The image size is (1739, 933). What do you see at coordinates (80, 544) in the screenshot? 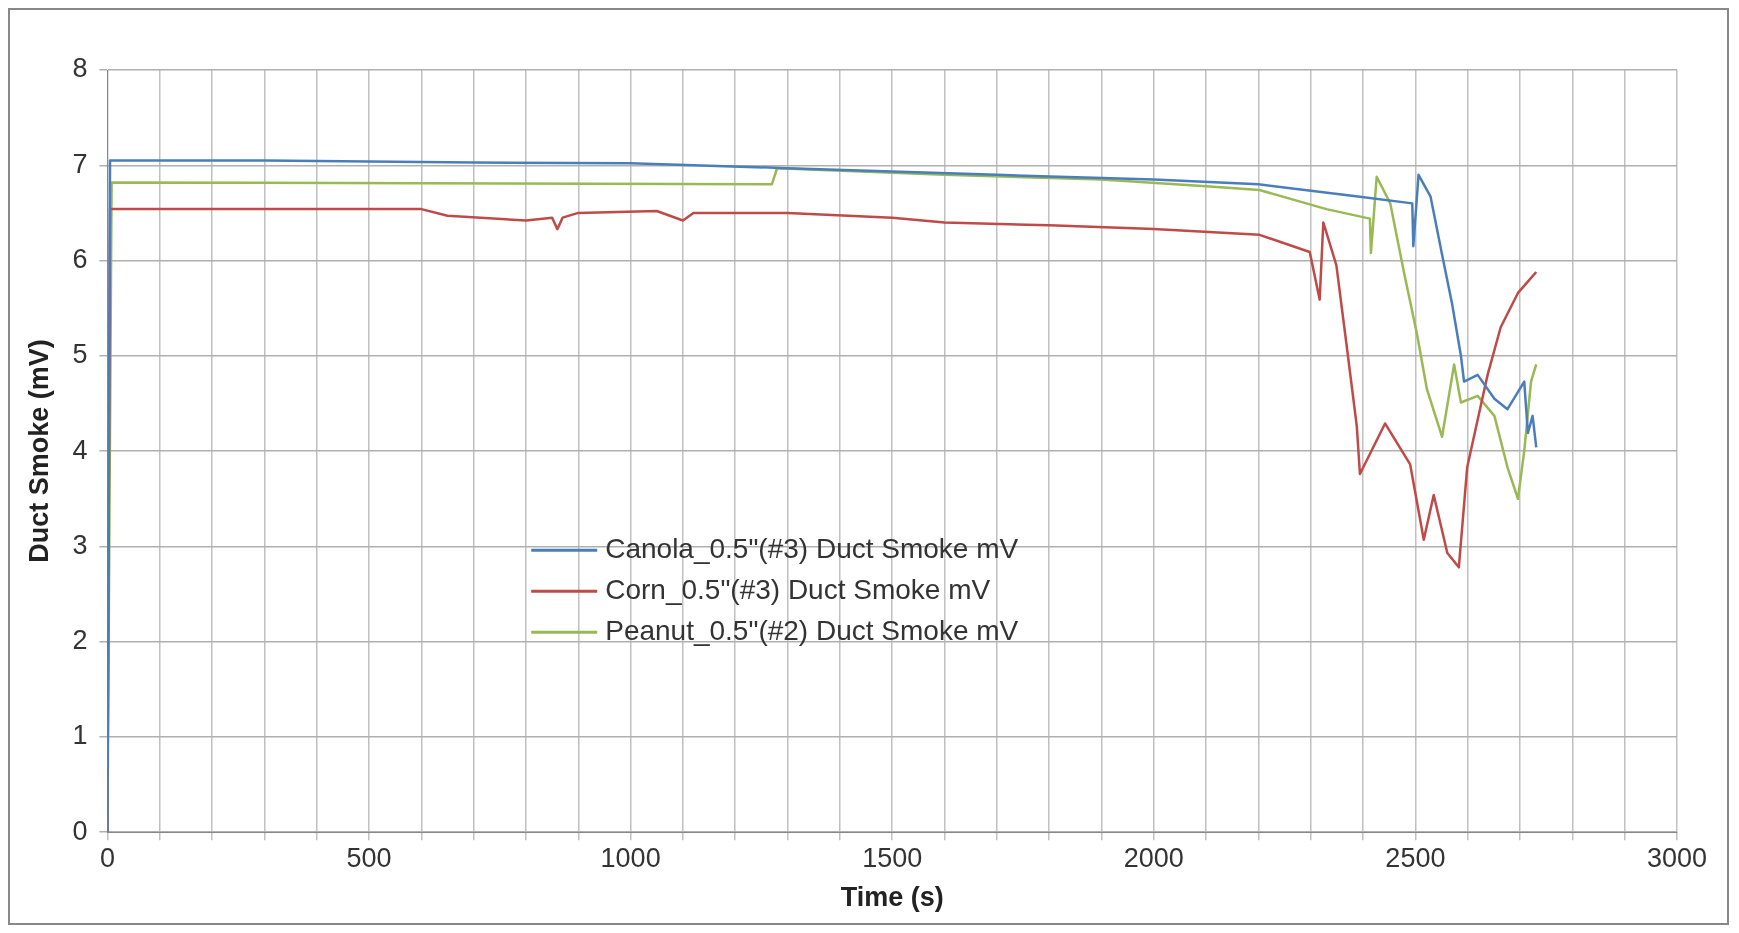
I see `y-tick-label: 3` at bounding box center [80, 544].